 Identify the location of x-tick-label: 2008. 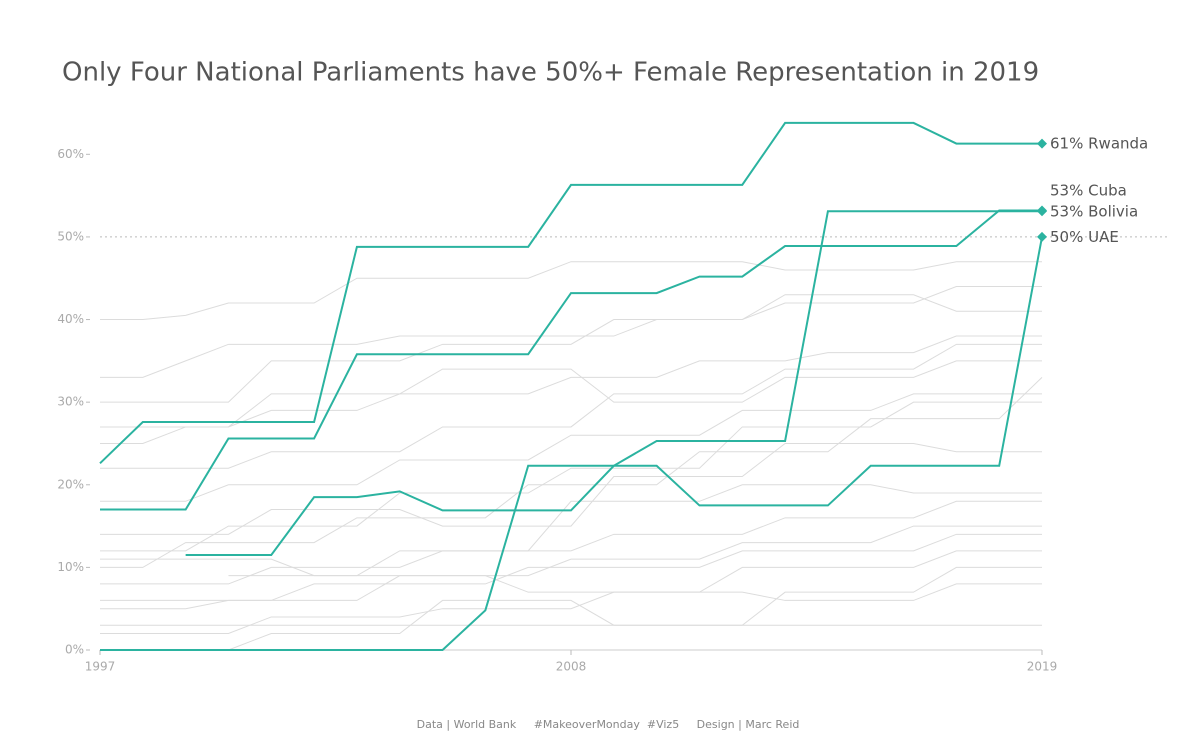
(571, 667).